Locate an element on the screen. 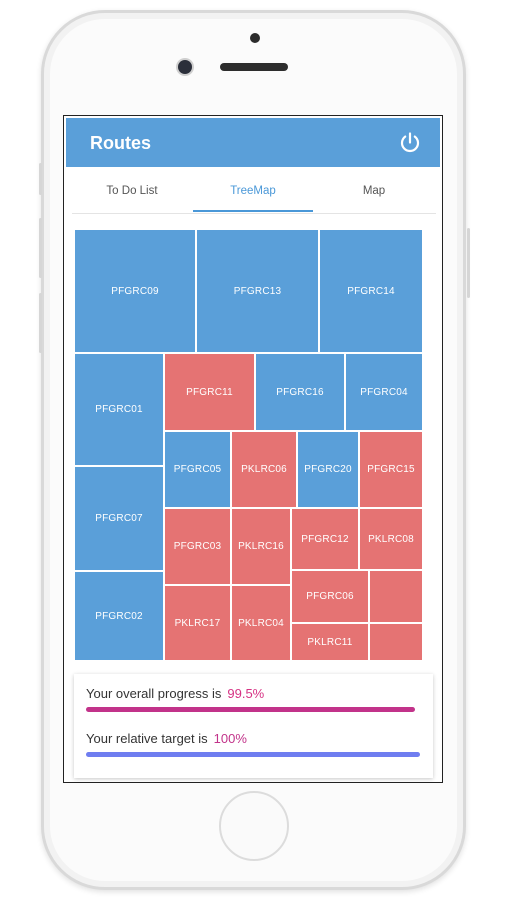 This screenshot has height=900, width=506. treemap-cell: PFGRC14 is located at coordinates (371, 291).